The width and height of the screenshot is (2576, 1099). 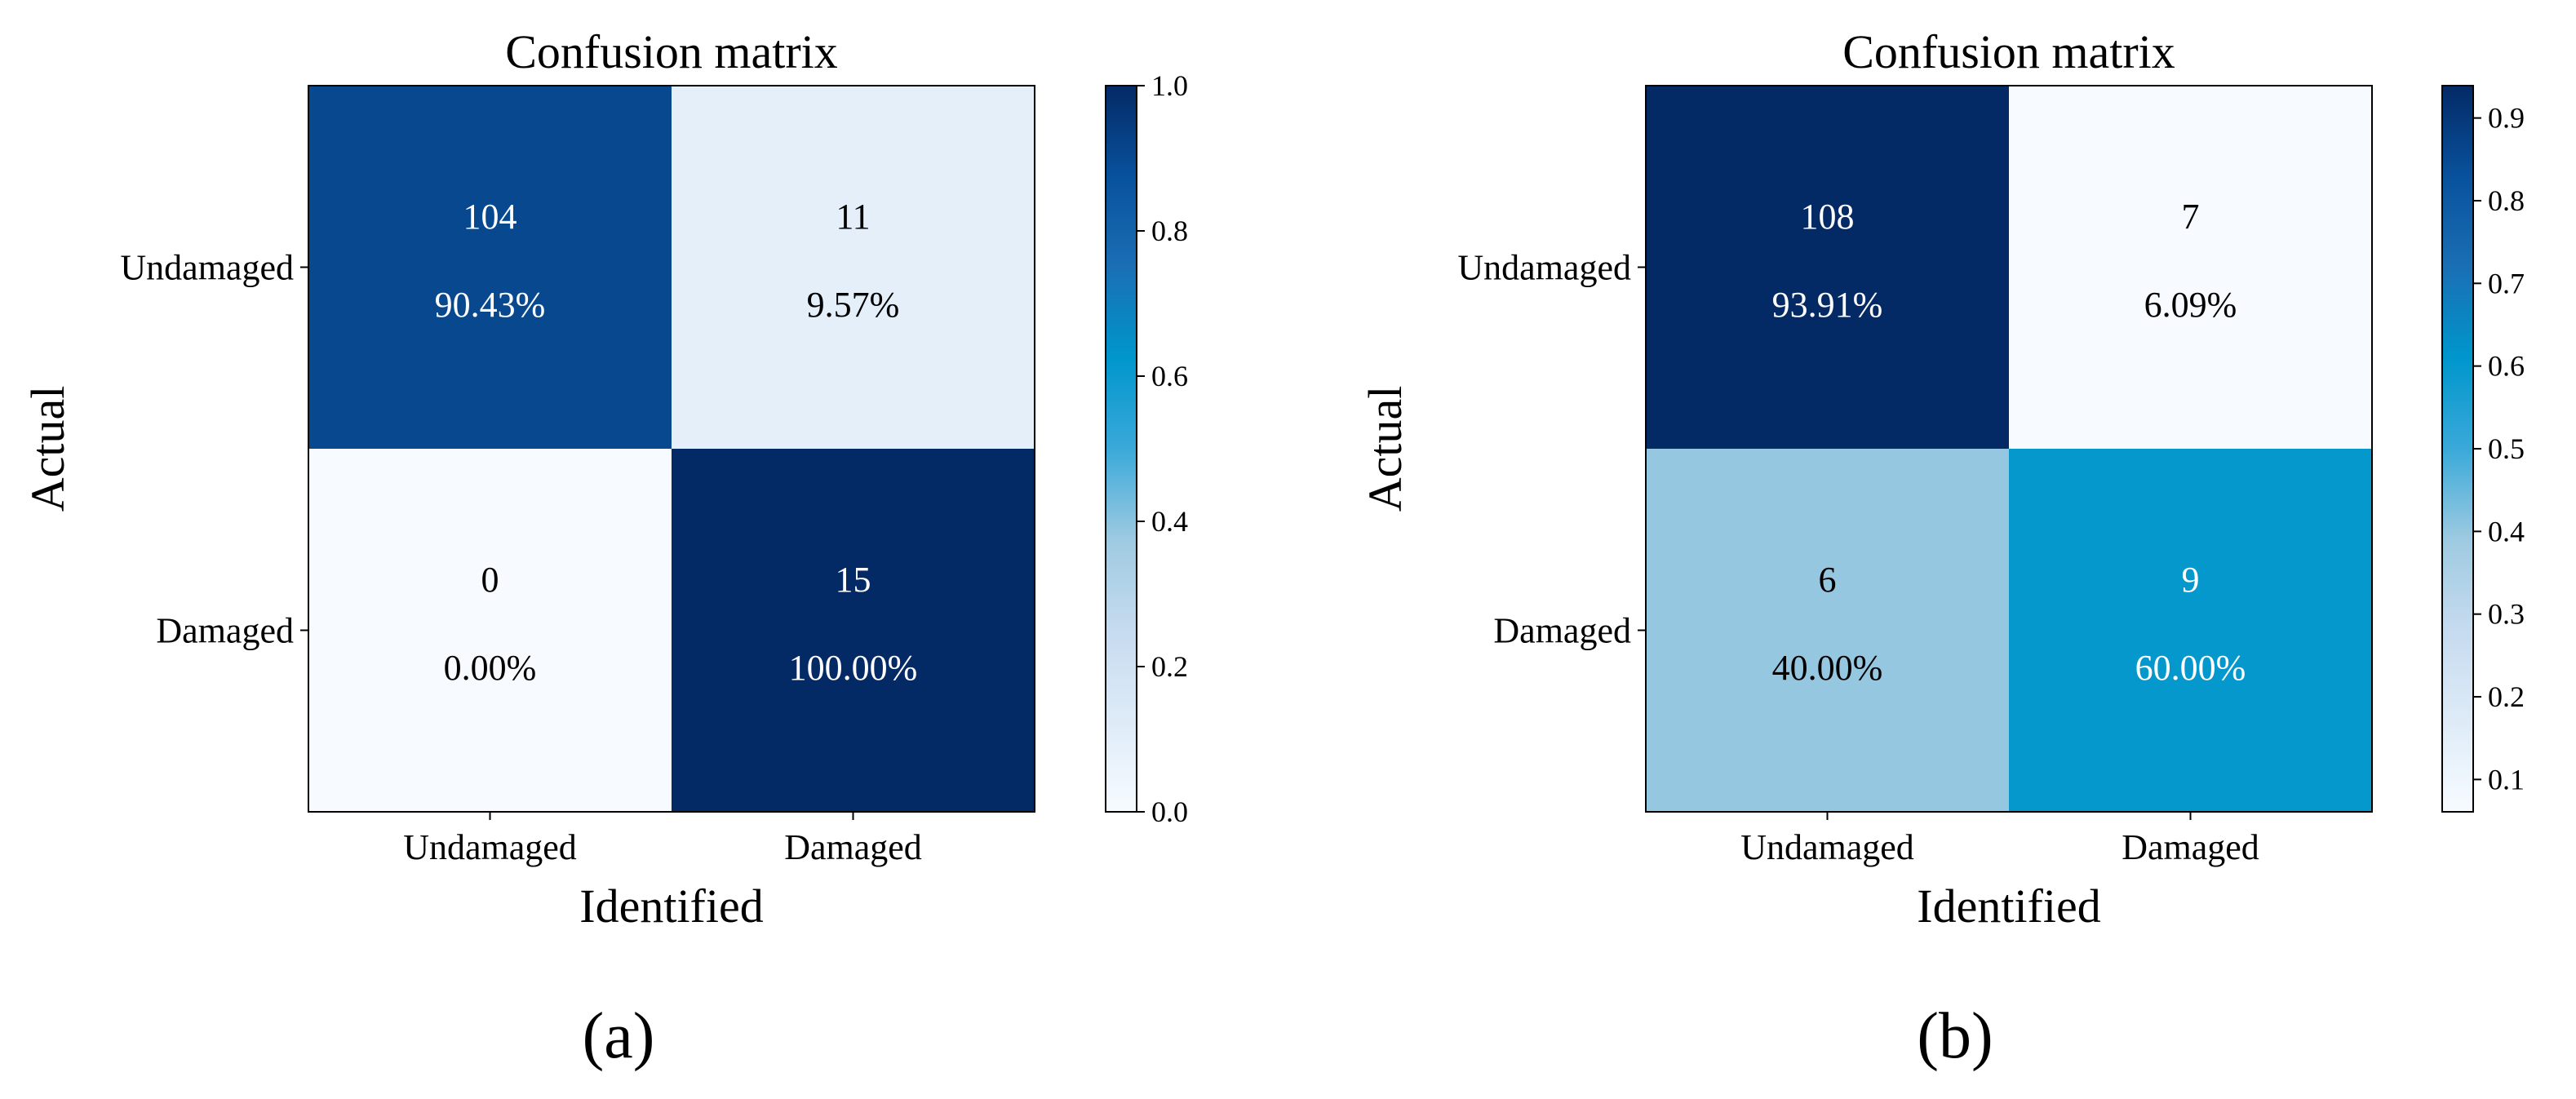 I want to click on colorbar-tick-label: 0.0, so click(x=1169, y=811).